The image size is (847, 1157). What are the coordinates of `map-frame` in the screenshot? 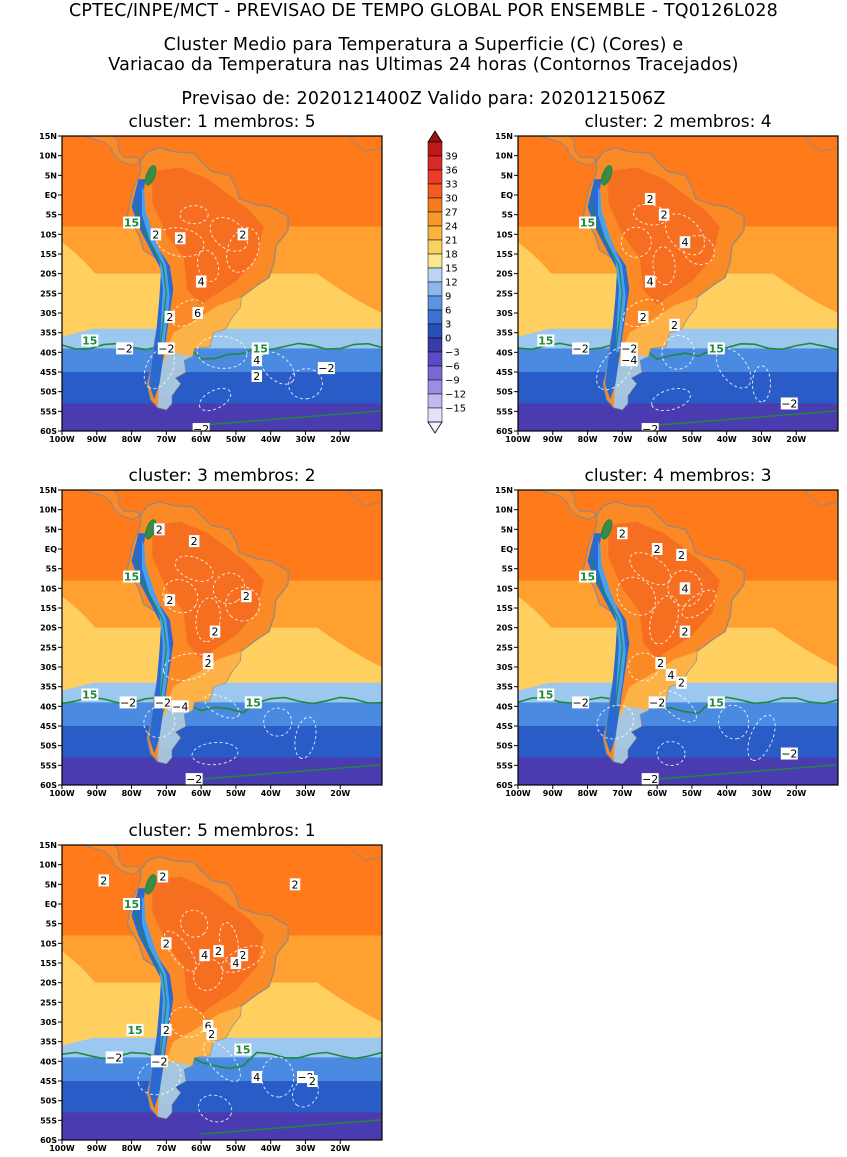 It's located at (678, 283).